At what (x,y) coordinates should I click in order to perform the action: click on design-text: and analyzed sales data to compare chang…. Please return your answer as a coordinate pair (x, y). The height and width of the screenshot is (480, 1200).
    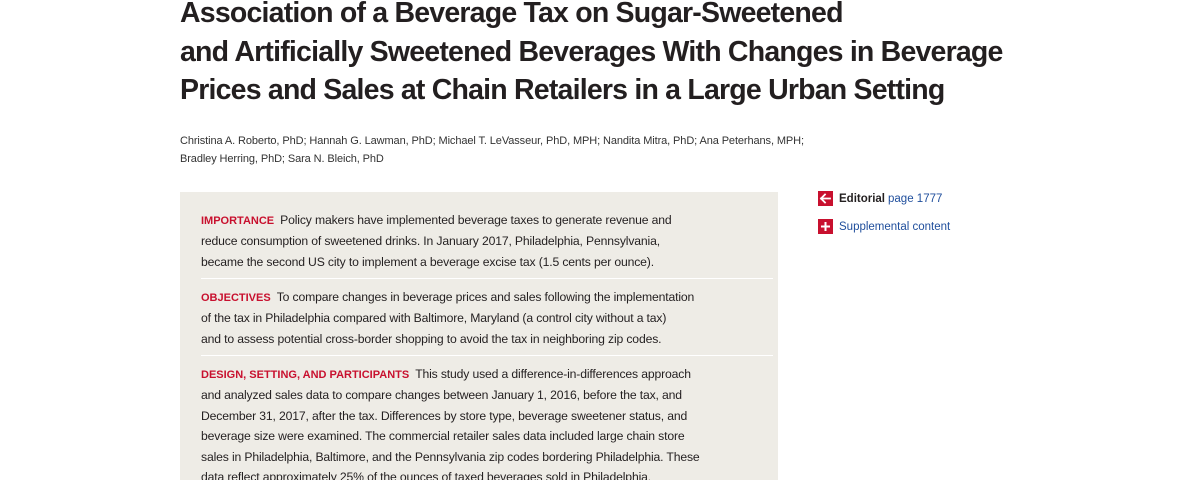
    Looking at the image, I should click on (441, 395).